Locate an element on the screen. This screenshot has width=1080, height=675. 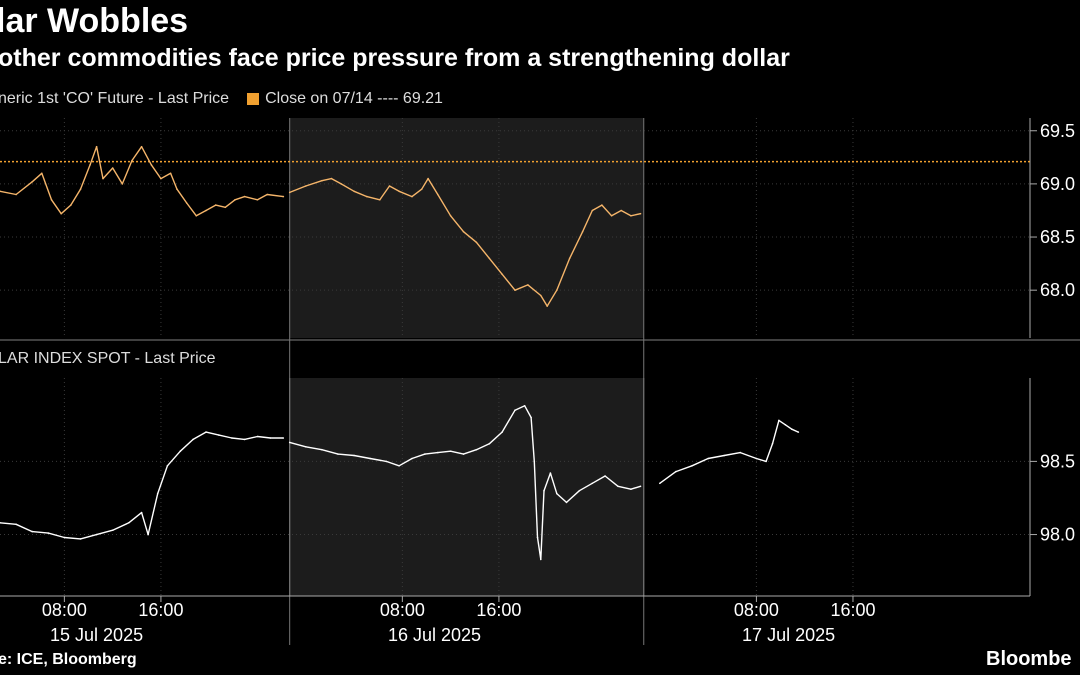
oil-legend-label: neric 1st 'CO' Future - Last Price is located at coordinates (115, 98).